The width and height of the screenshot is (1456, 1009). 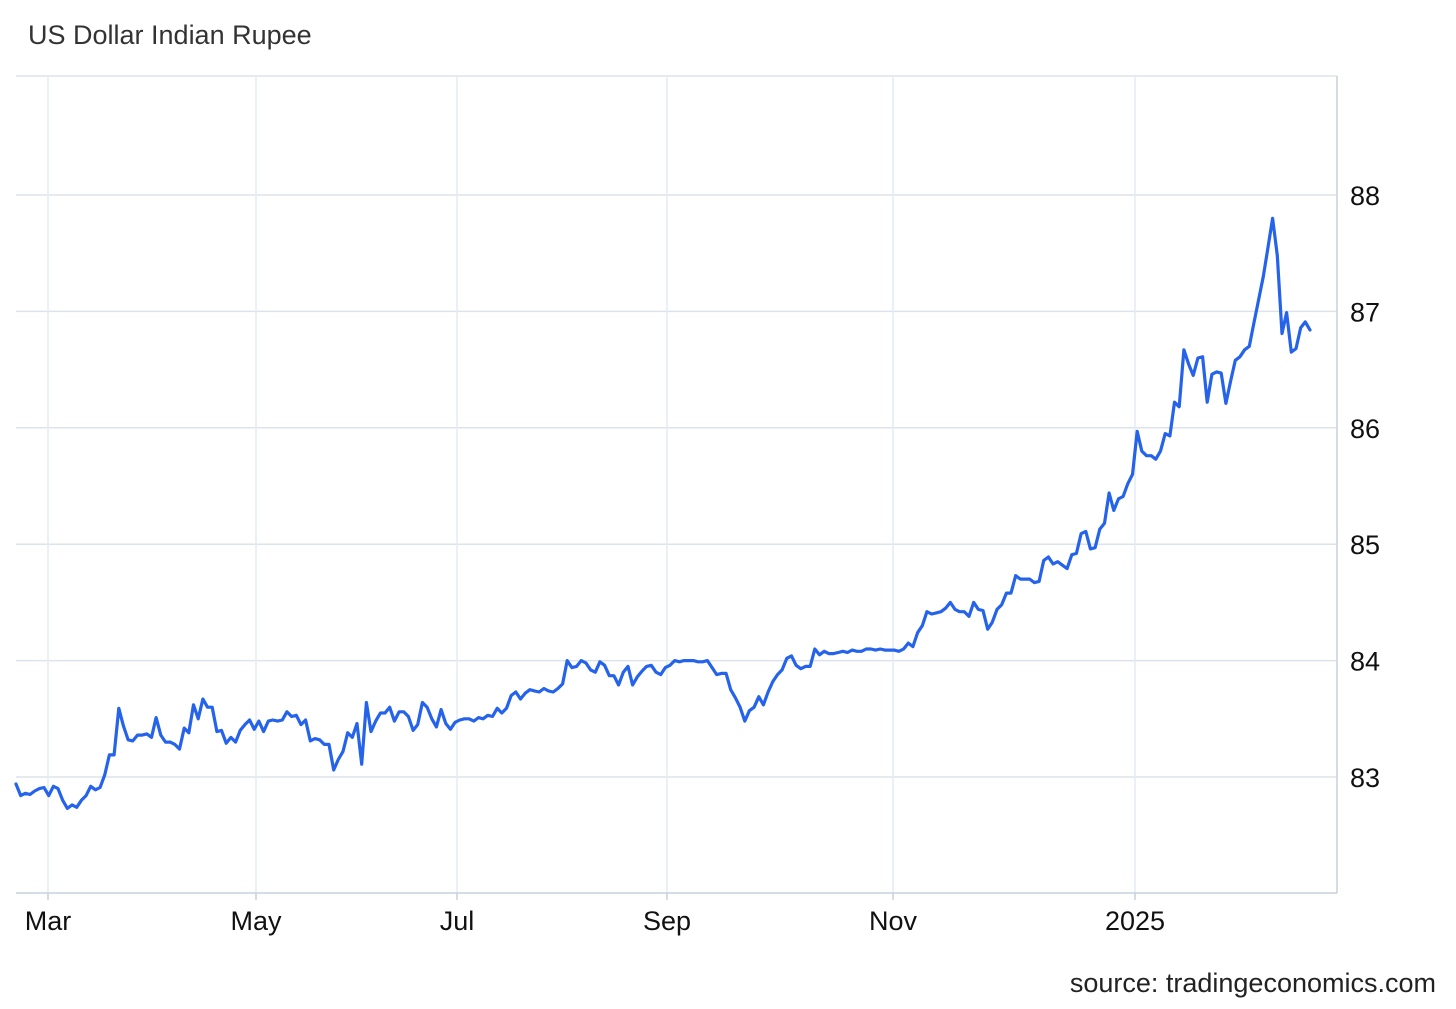 What do you see at coordinates (893, 921) in the screenshot?
I see `x-tick-label: Nov` at bounding box center [893, 921].